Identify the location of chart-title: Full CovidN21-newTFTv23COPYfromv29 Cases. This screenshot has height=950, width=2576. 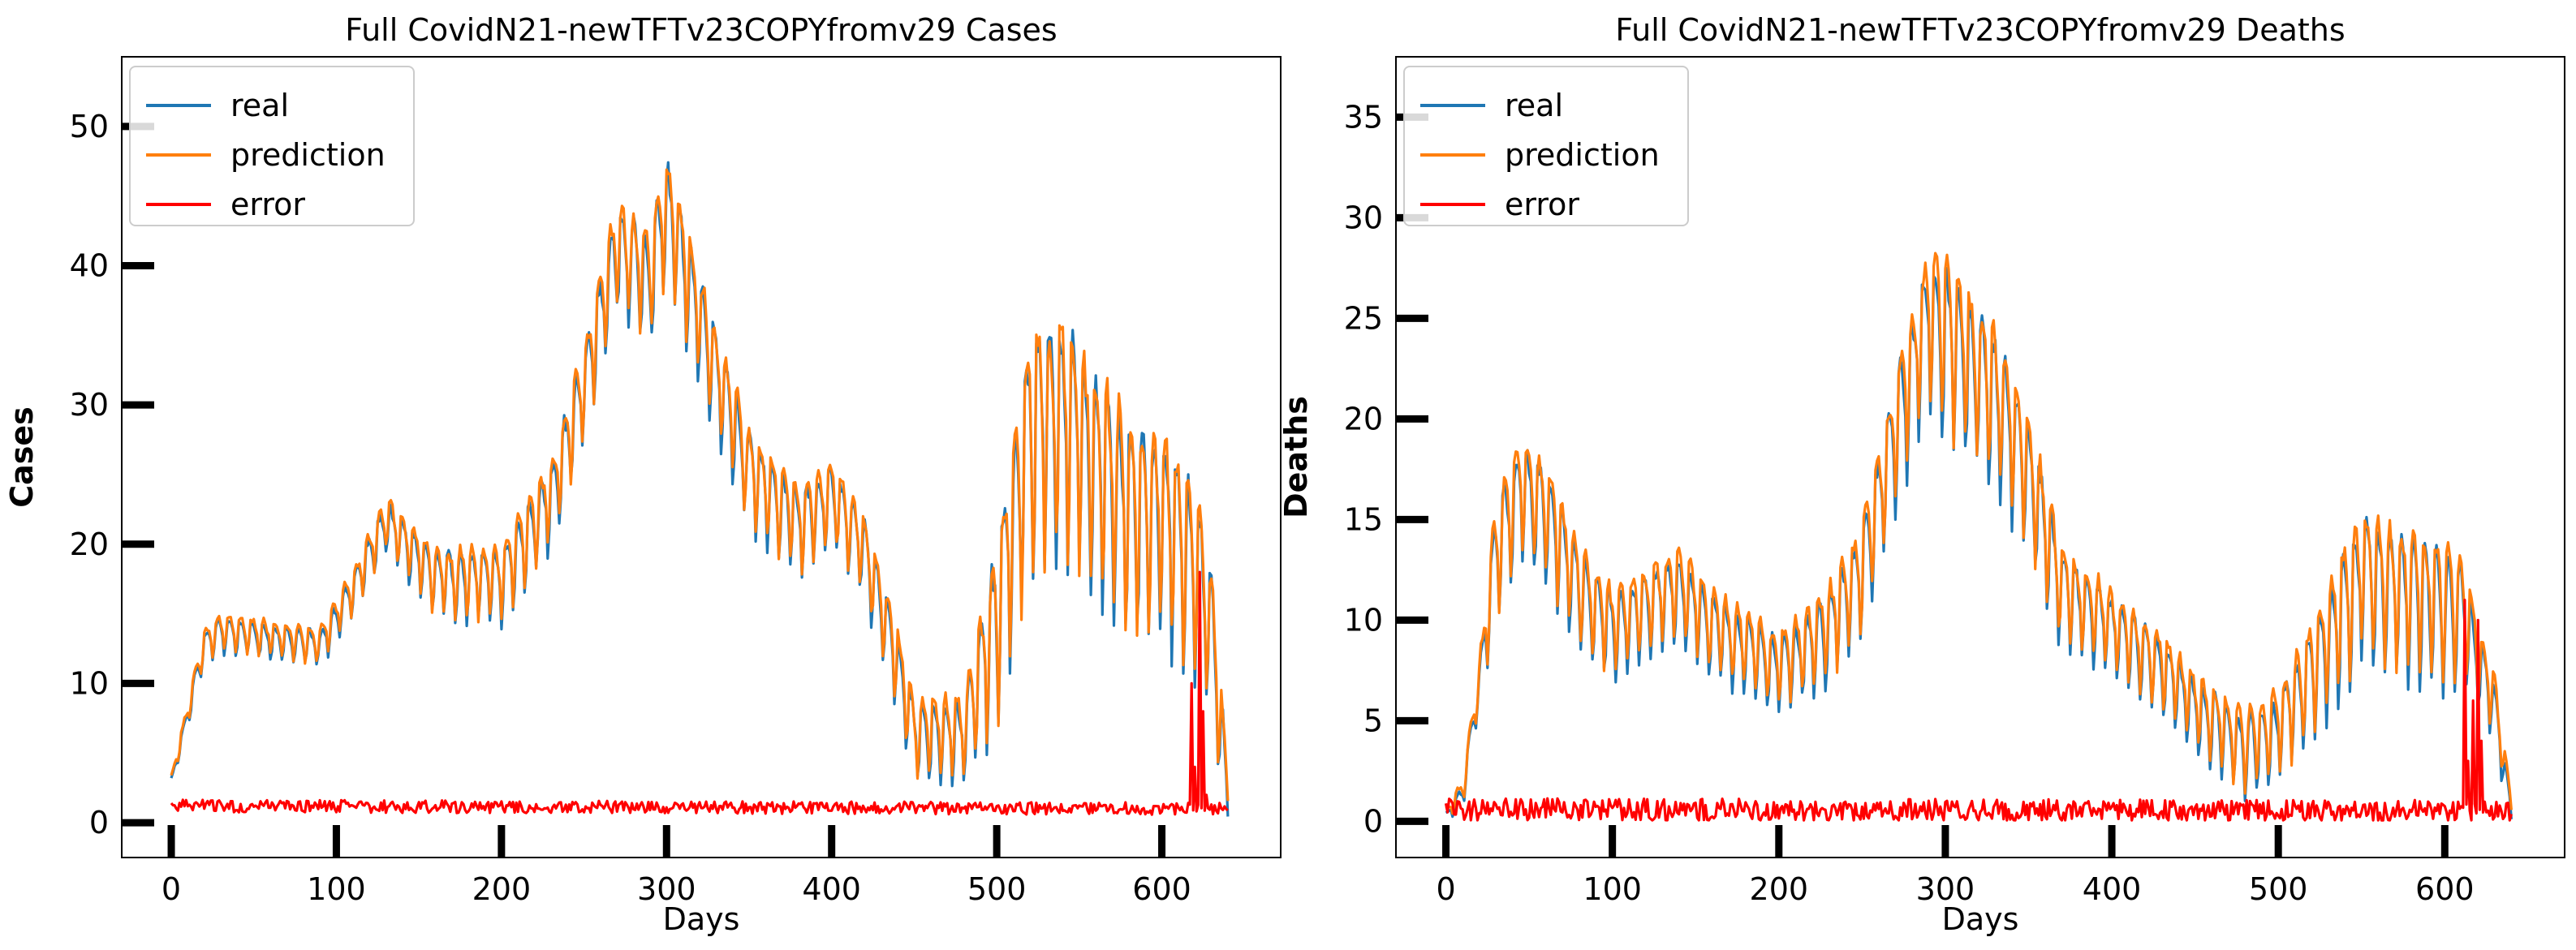
(701, 30).